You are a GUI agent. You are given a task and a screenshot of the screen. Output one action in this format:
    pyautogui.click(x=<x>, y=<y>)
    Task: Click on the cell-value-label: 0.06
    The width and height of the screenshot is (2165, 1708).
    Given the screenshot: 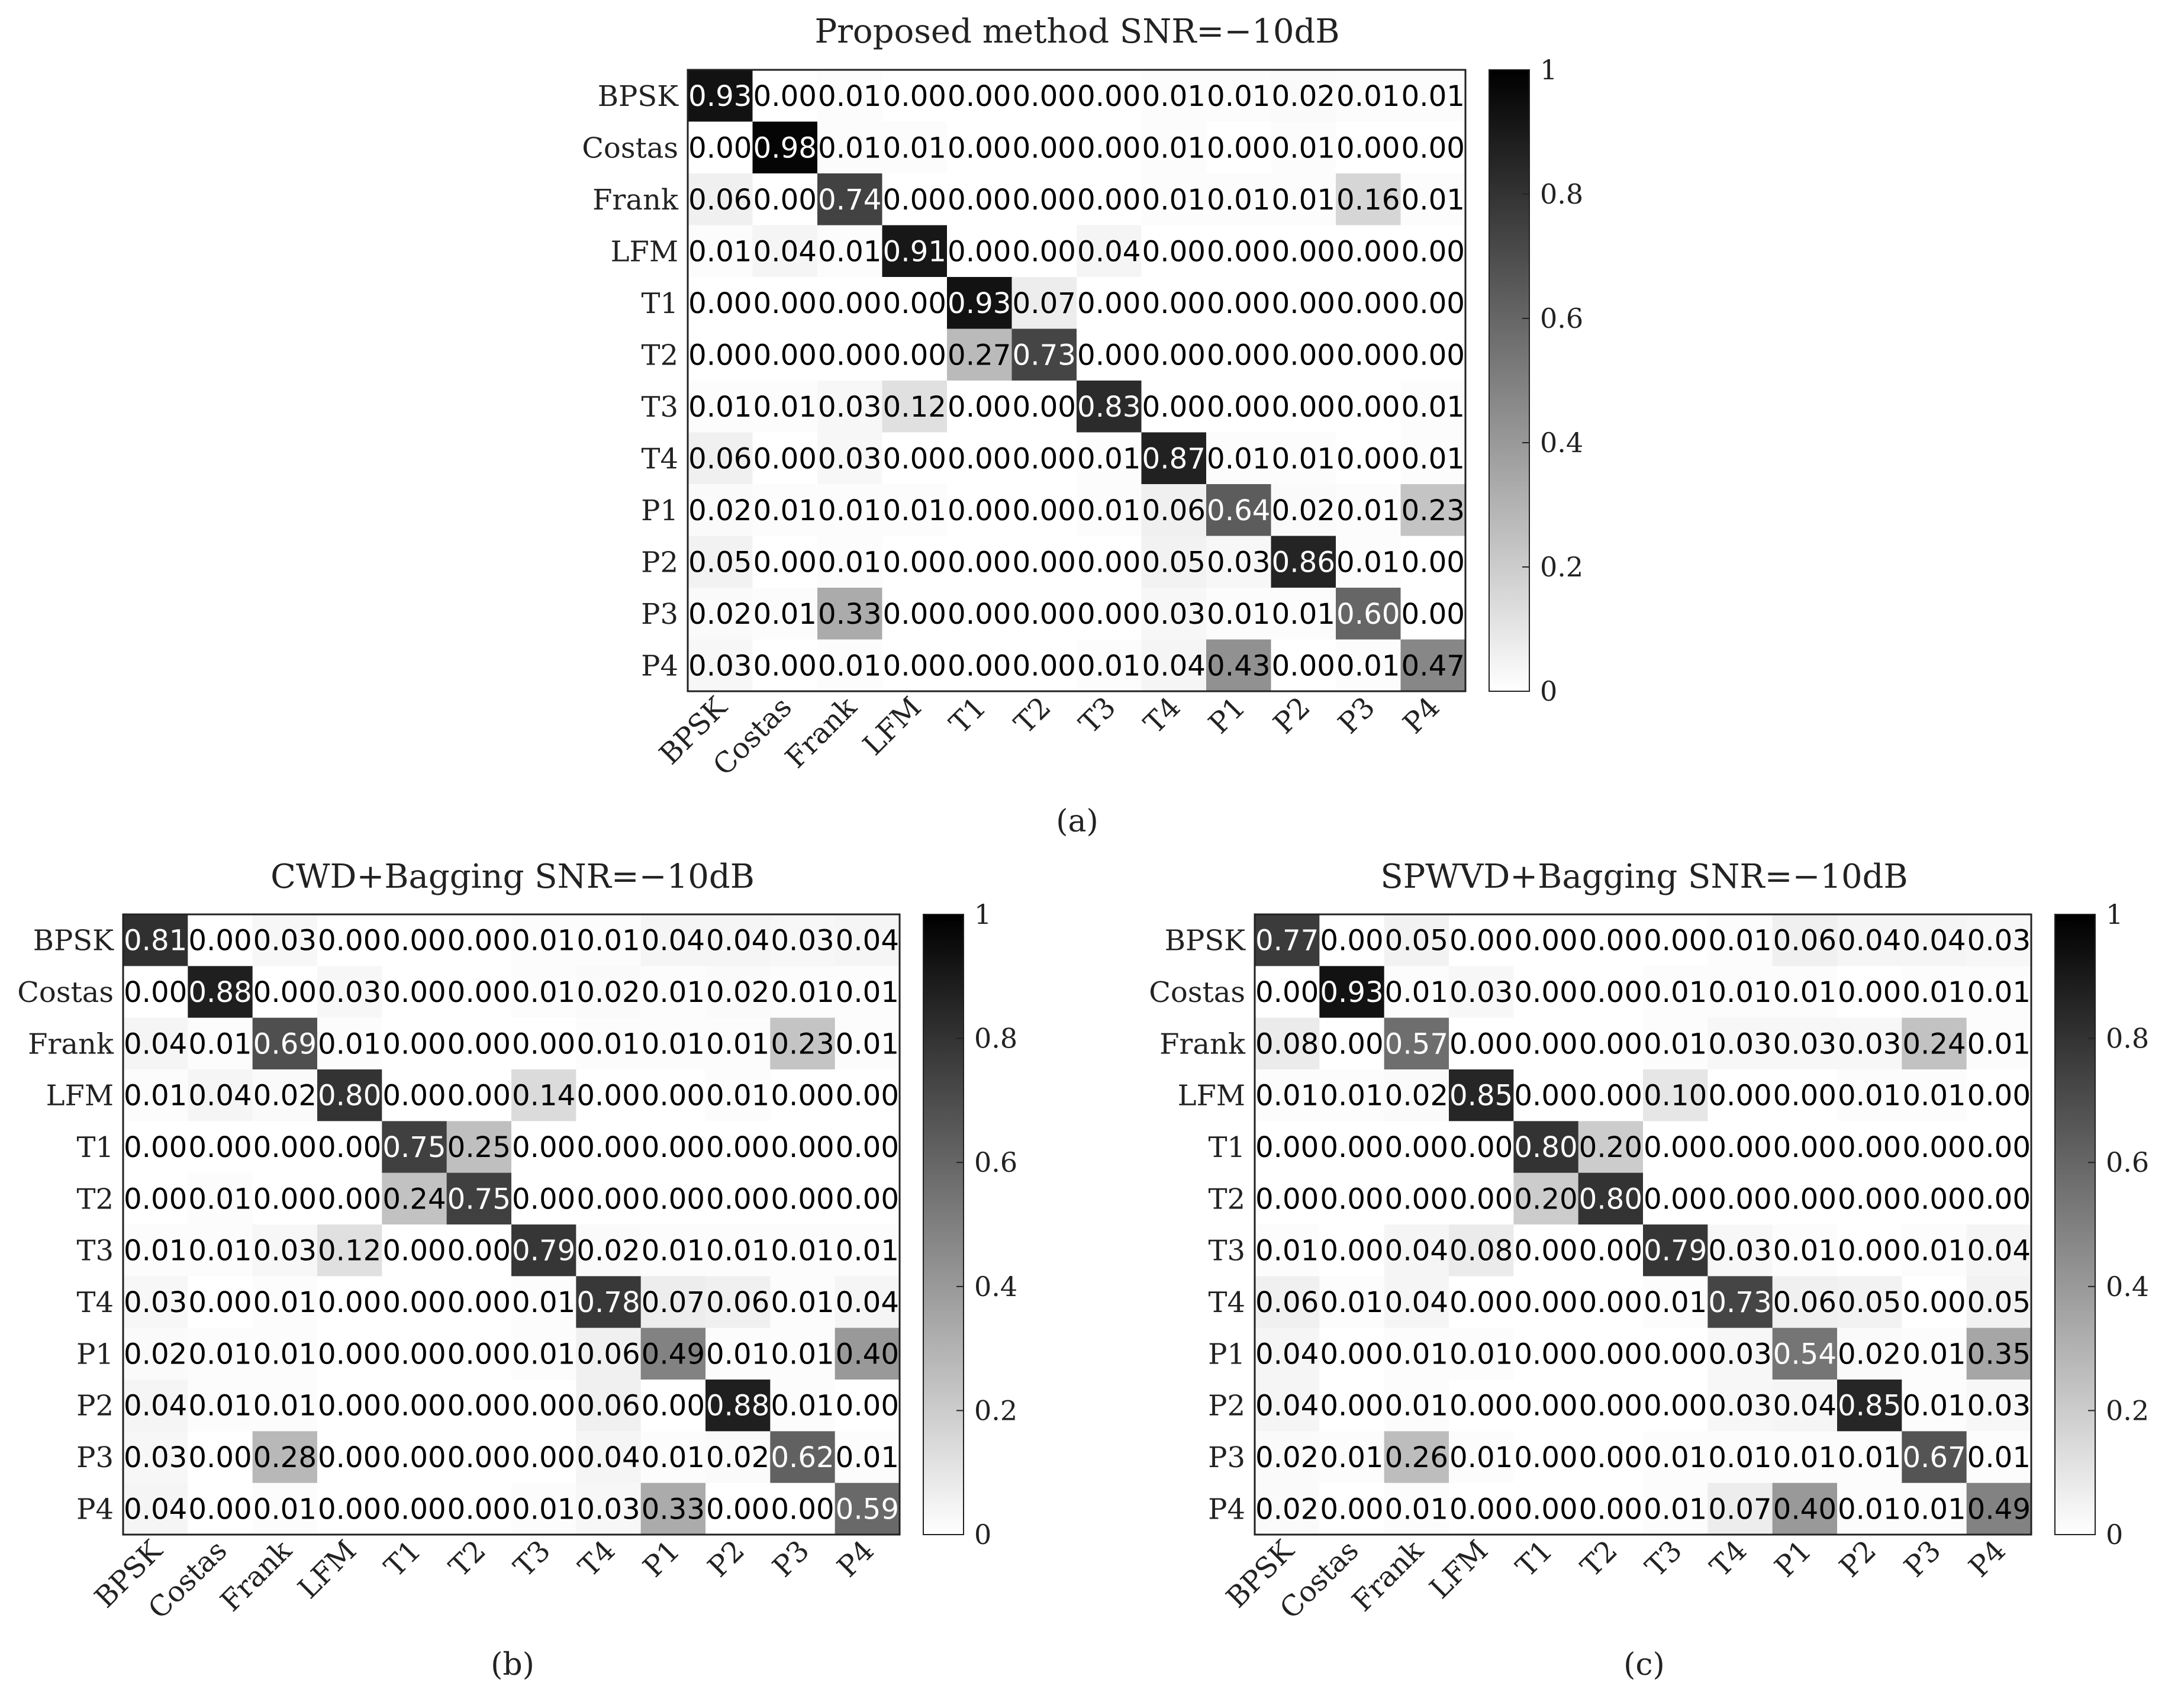 What is the action you would take?
    pyautogui.click(x=737, y=1302)
    